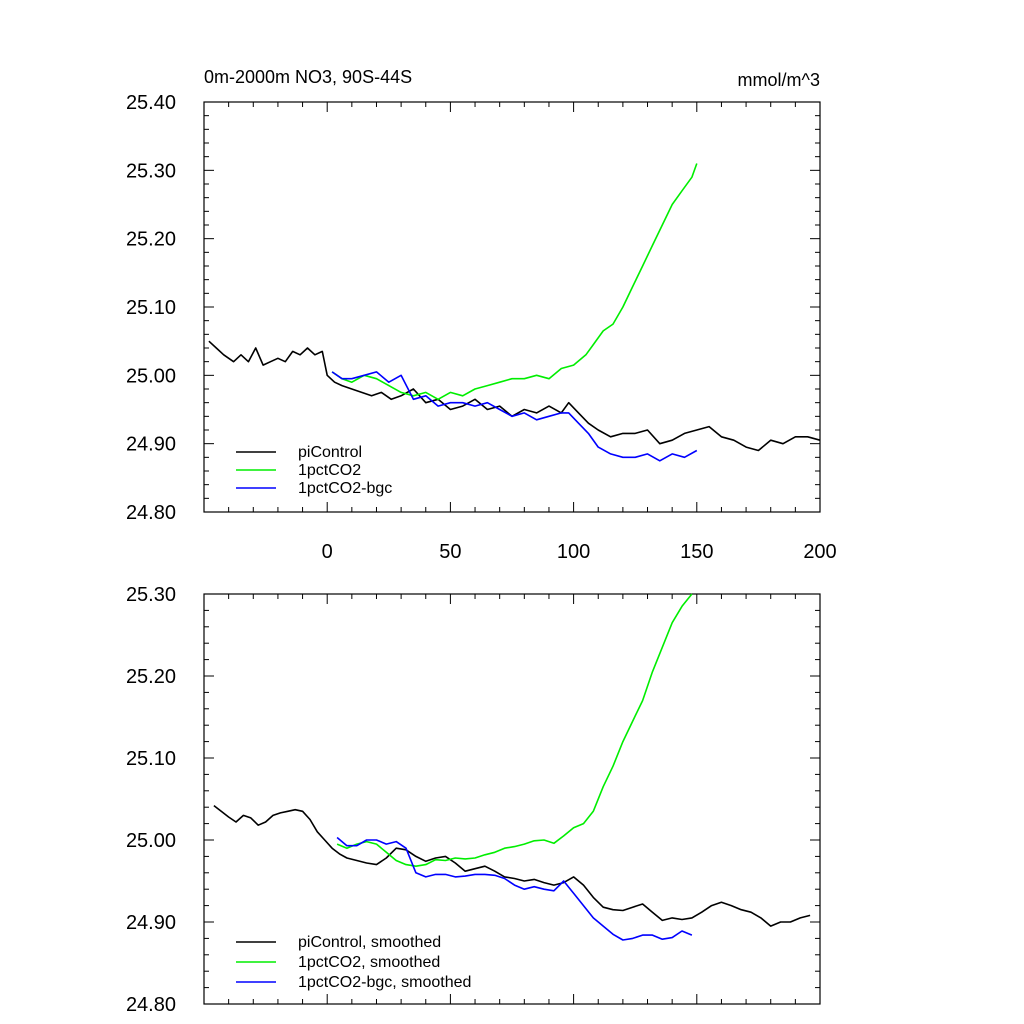 The image size is (1024, 1024). Describe the element at coordinates (327, 552) in the screenshot. I see `x-tick-label: 0` at that location.